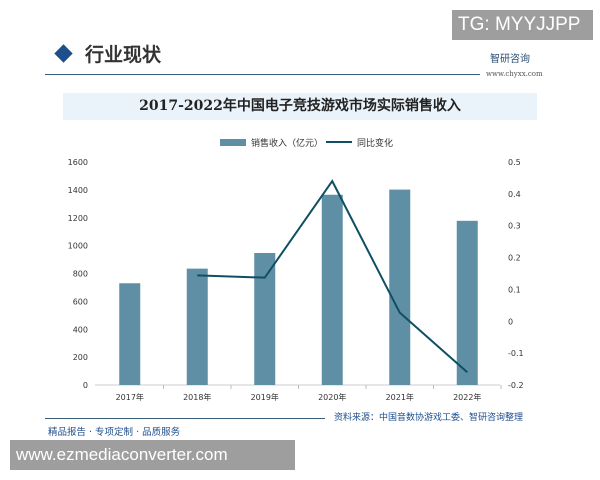 This screenshot has width=600, height=480. Describe the element at coordinates (429, 418) in the screenshot. I see `source-note: 资料来源：中国音数协游戏工委、智研咨询整理` at that location.